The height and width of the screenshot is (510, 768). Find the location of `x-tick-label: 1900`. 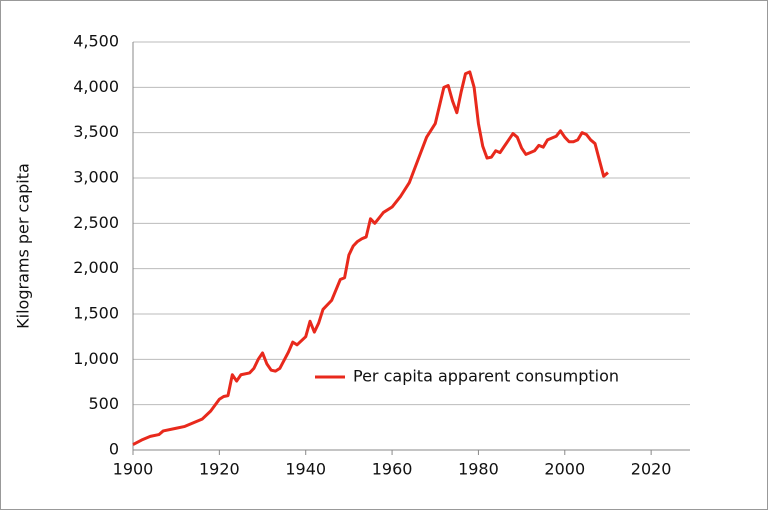

x-tick-label: 1900 is located at coordinates (133, 469).